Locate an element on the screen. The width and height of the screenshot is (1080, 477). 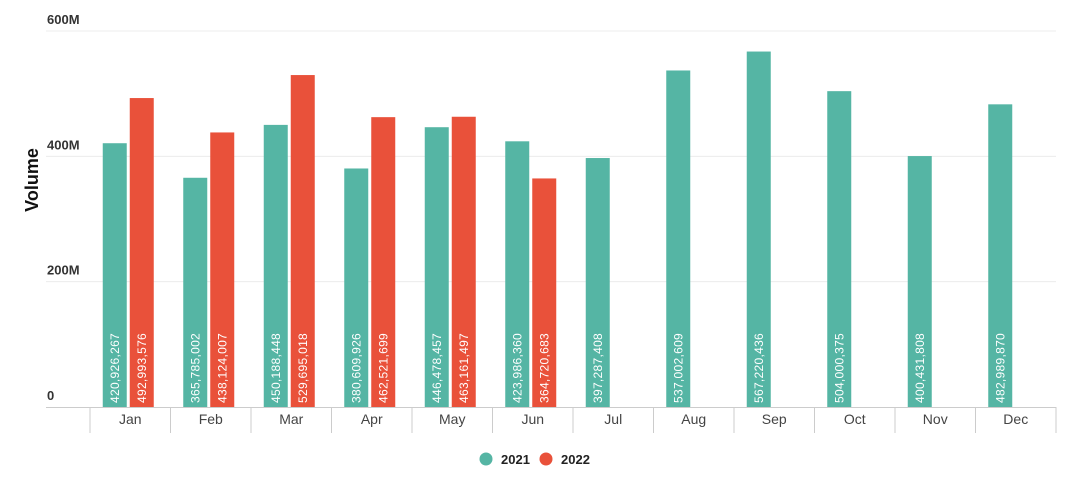
bar-value-label: 400,431,808 is located at coordinates (920, 368).